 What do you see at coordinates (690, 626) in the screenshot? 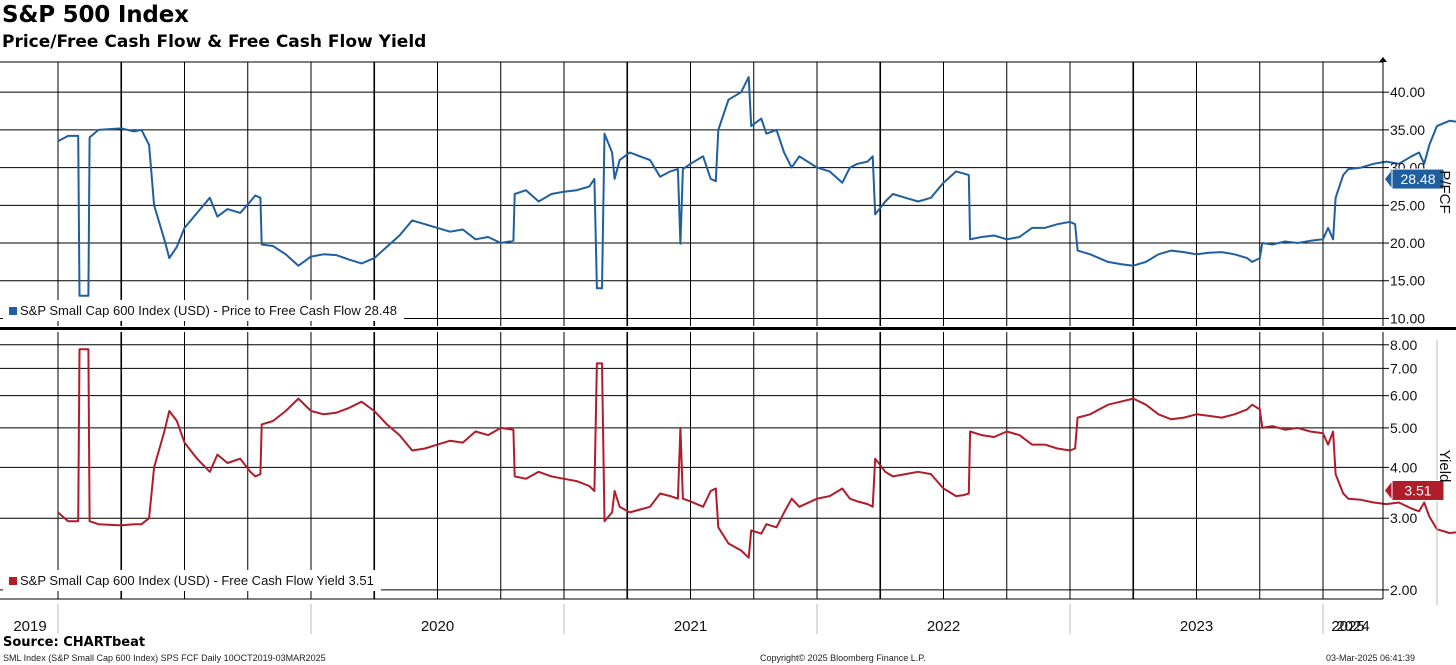
I see `x-label-2021: 2021` at bounding box center [690, 626].